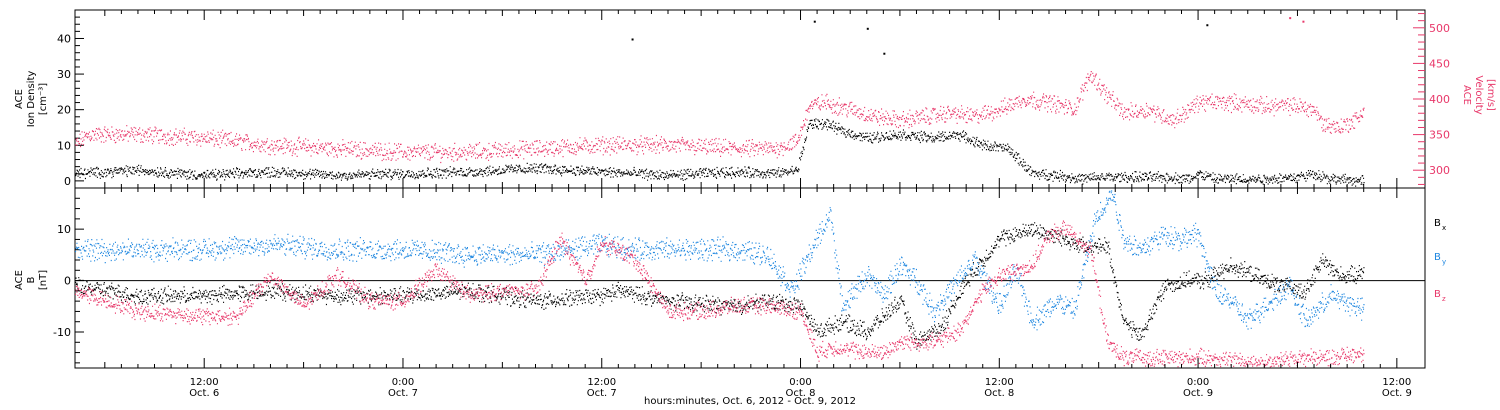 The height and width of the screenshot is (410, 1500). What do you see at coordinates (64, 38) in the screenshot?
I see `density-tick-label: 40` at bounding box center [64, 38].